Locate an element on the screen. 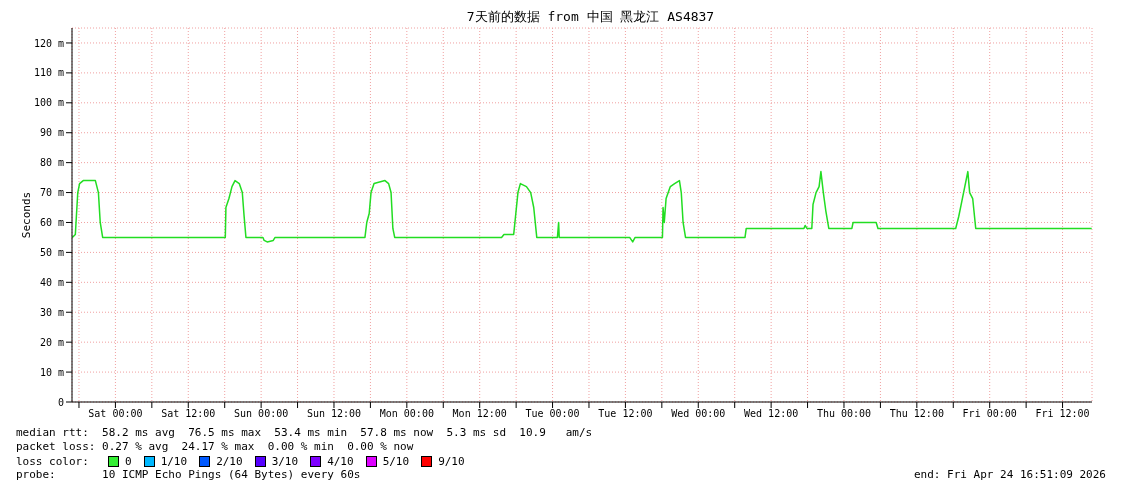  x-tick-label: Sat 12:00 is located at coordinates (188, 414).